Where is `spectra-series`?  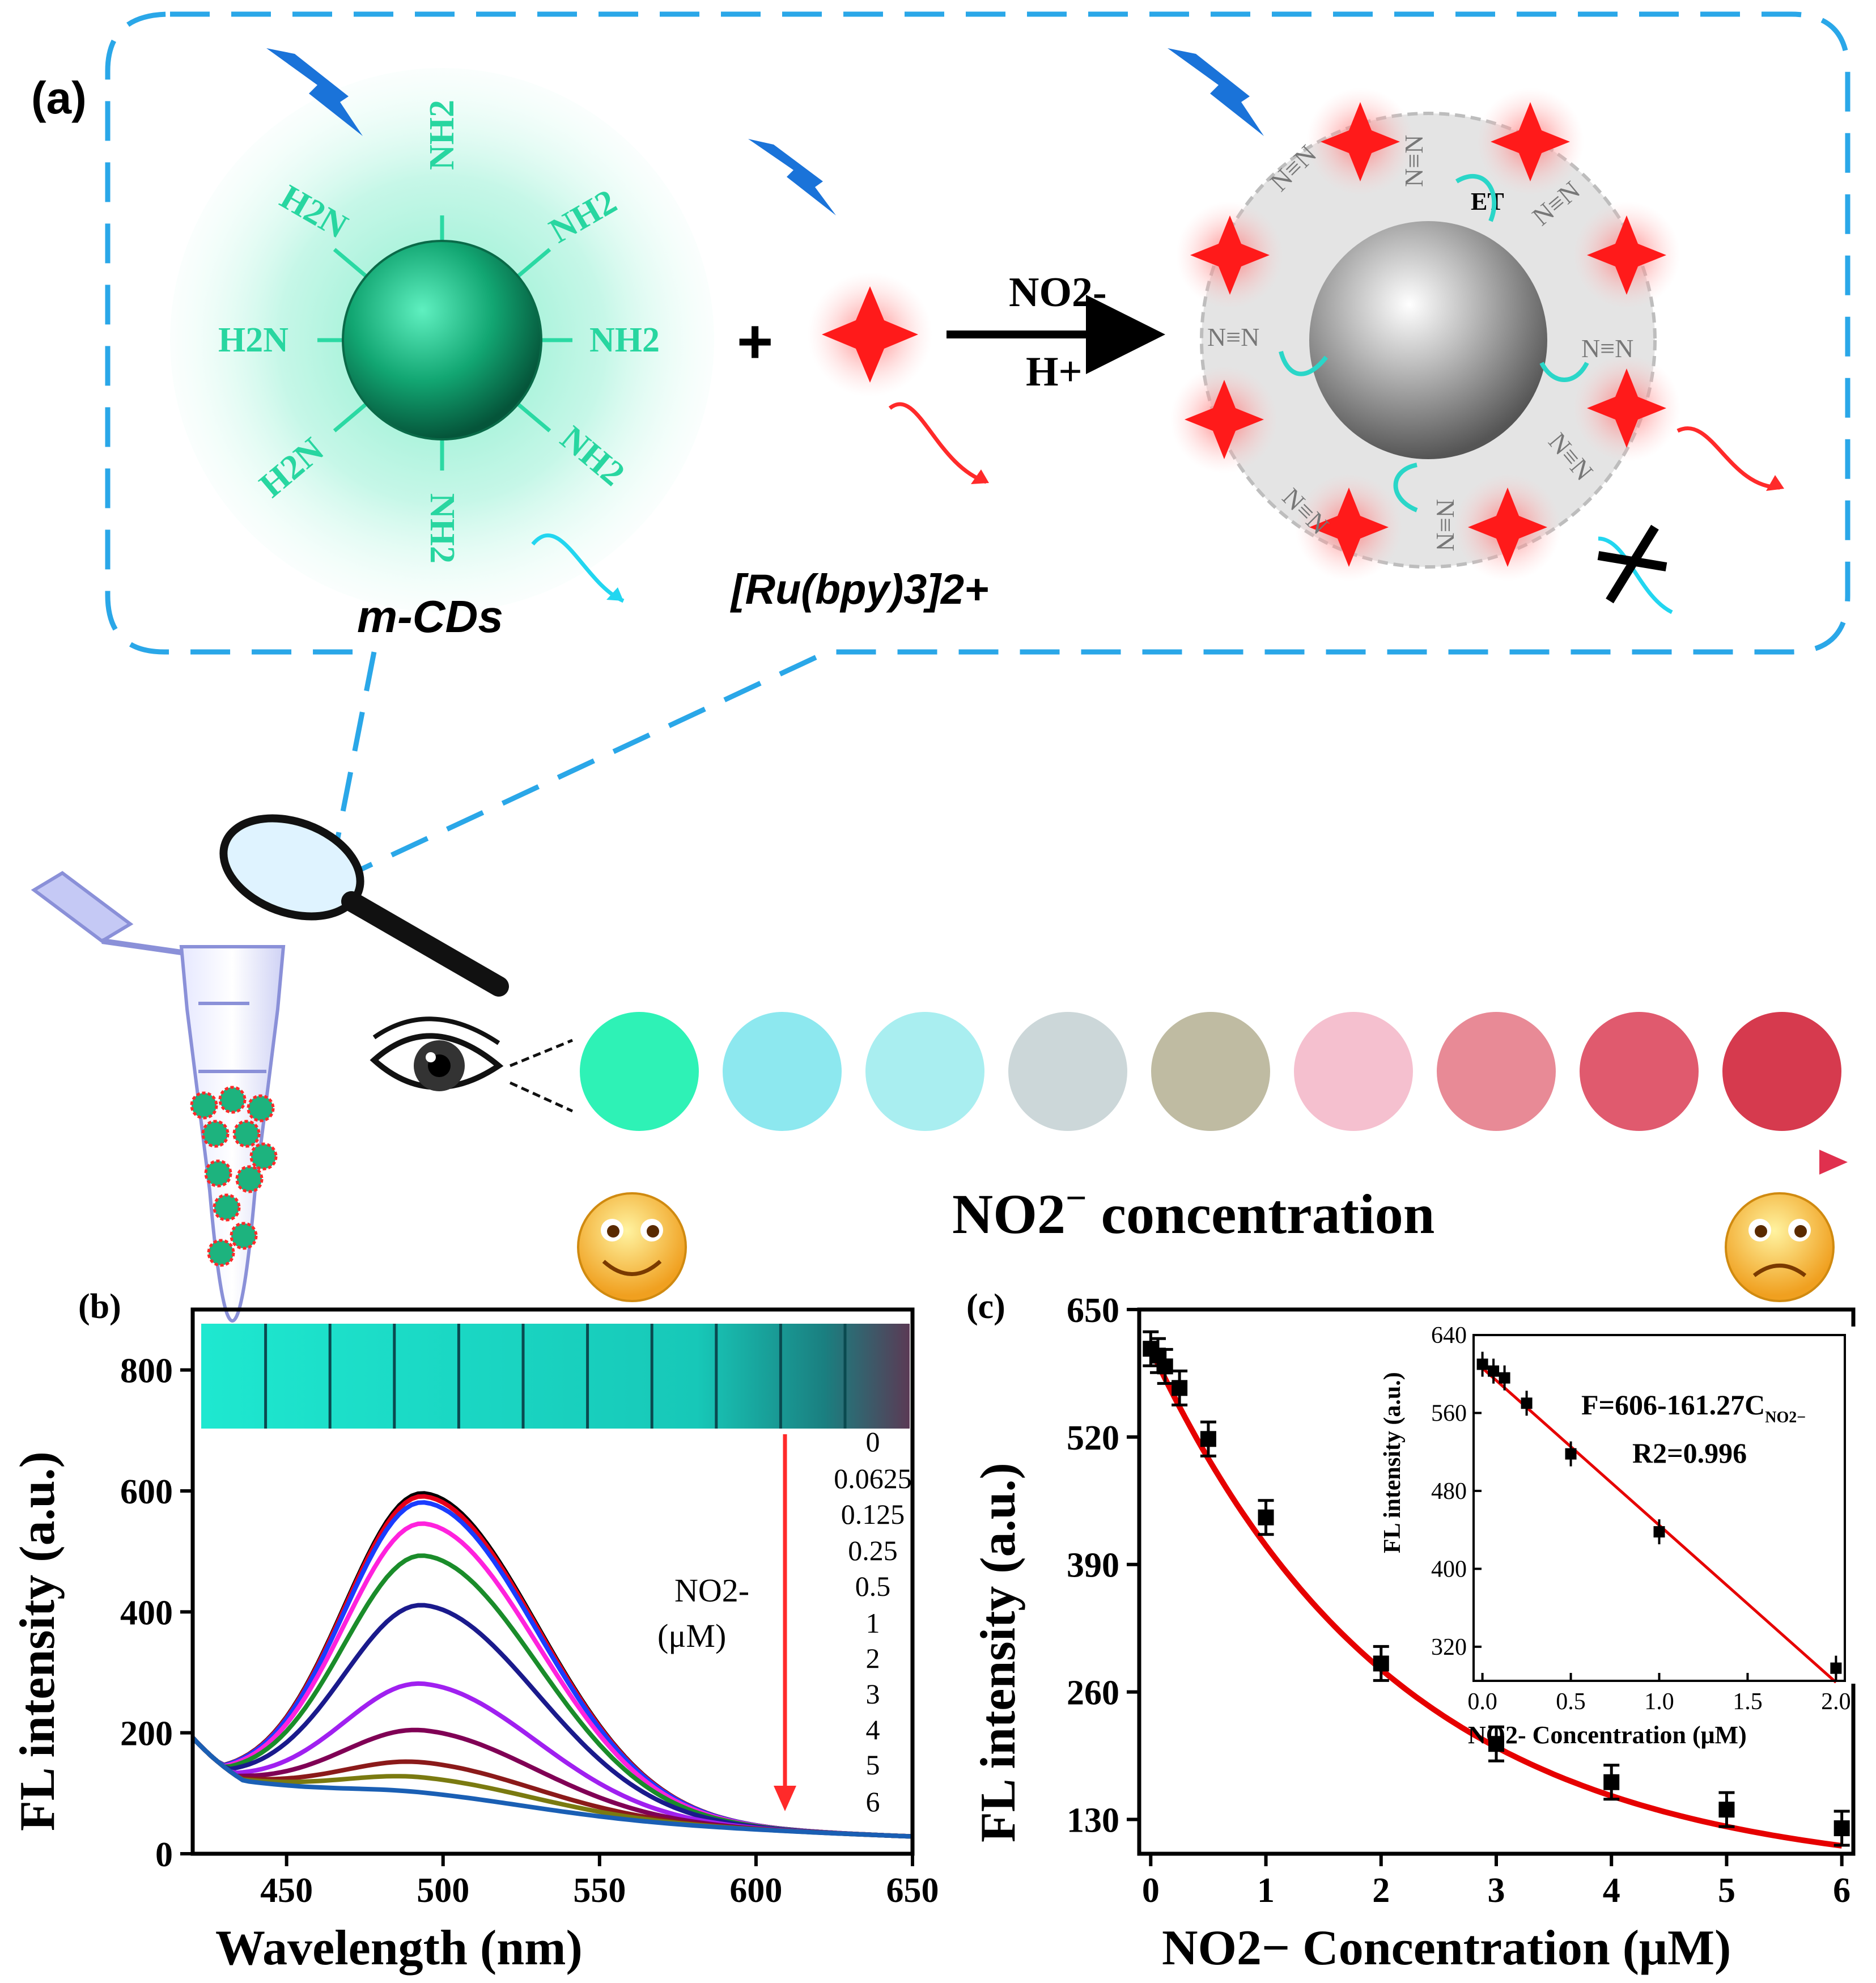
spectra-series is located at coordinates (552, 1665).